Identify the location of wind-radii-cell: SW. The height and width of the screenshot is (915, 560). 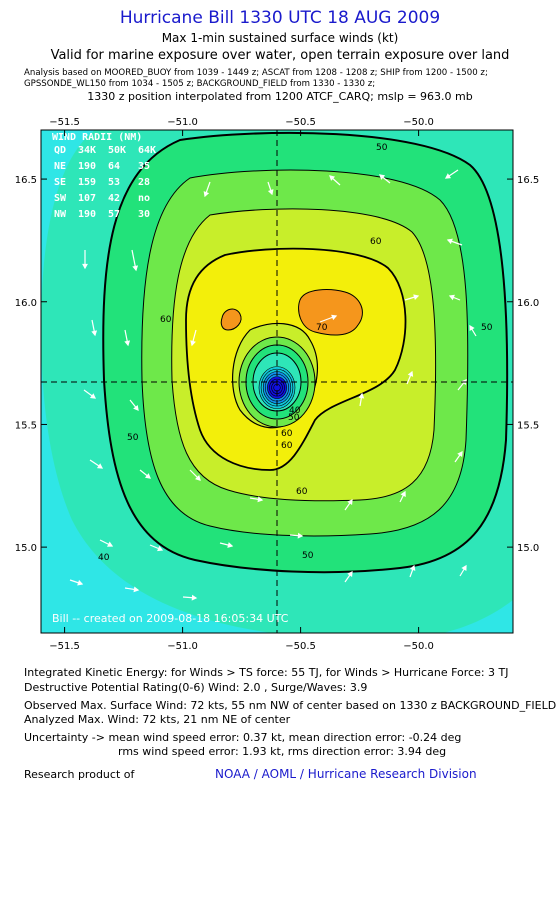
(60, 198).